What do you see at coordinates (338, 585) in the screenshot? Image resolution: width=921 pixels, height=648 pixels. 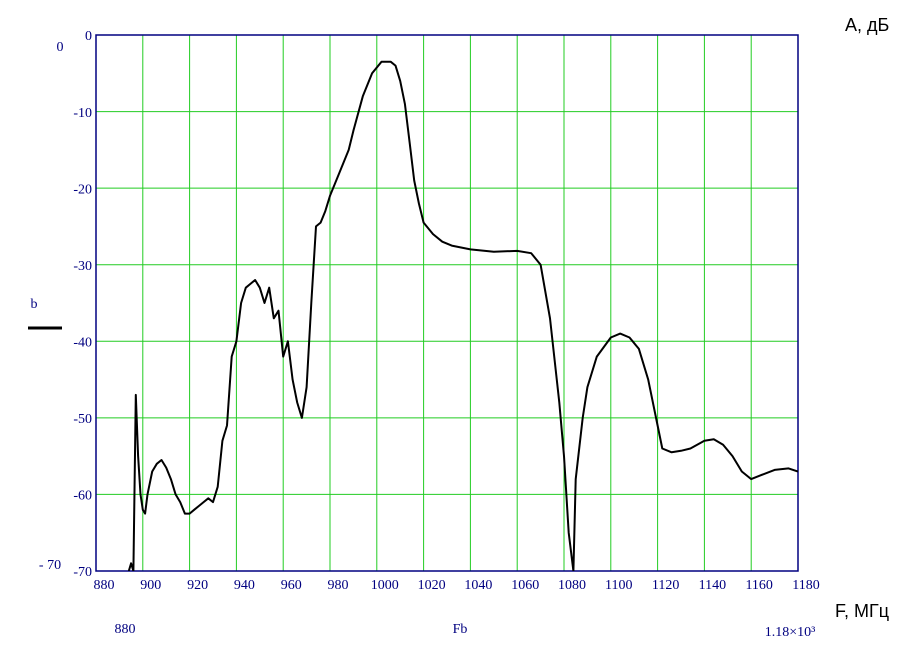 I see `x-tick-label: 980` at bounding box center [338, 585].